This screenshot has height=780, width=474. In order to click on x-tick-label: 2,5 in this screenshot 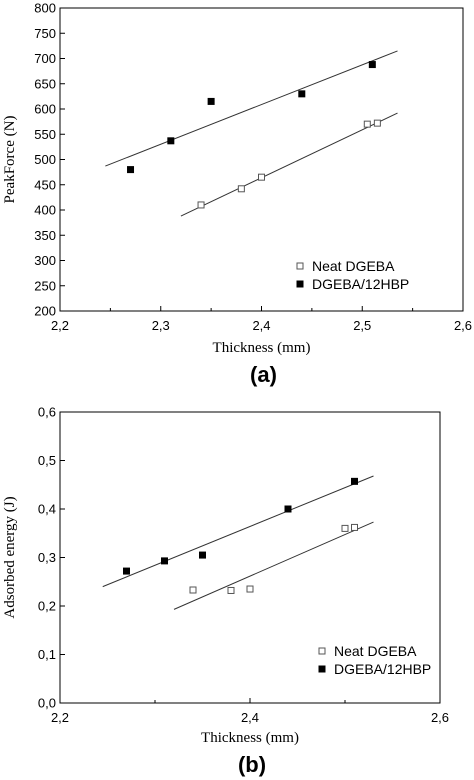, I will do `click(362, 325)`.